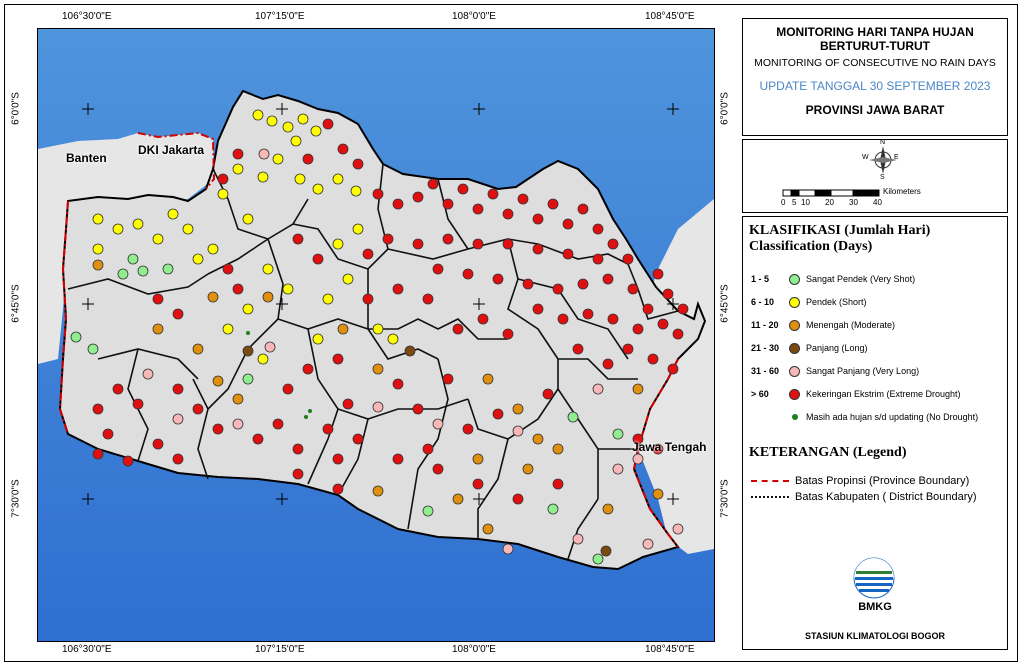 Image resolution: width=1024 pixels, height=668 pixels. Describe the element at coordinates (669, 447) in the screenshot. I see `label-jawa-tengah: Jawa Tengah` at that location.